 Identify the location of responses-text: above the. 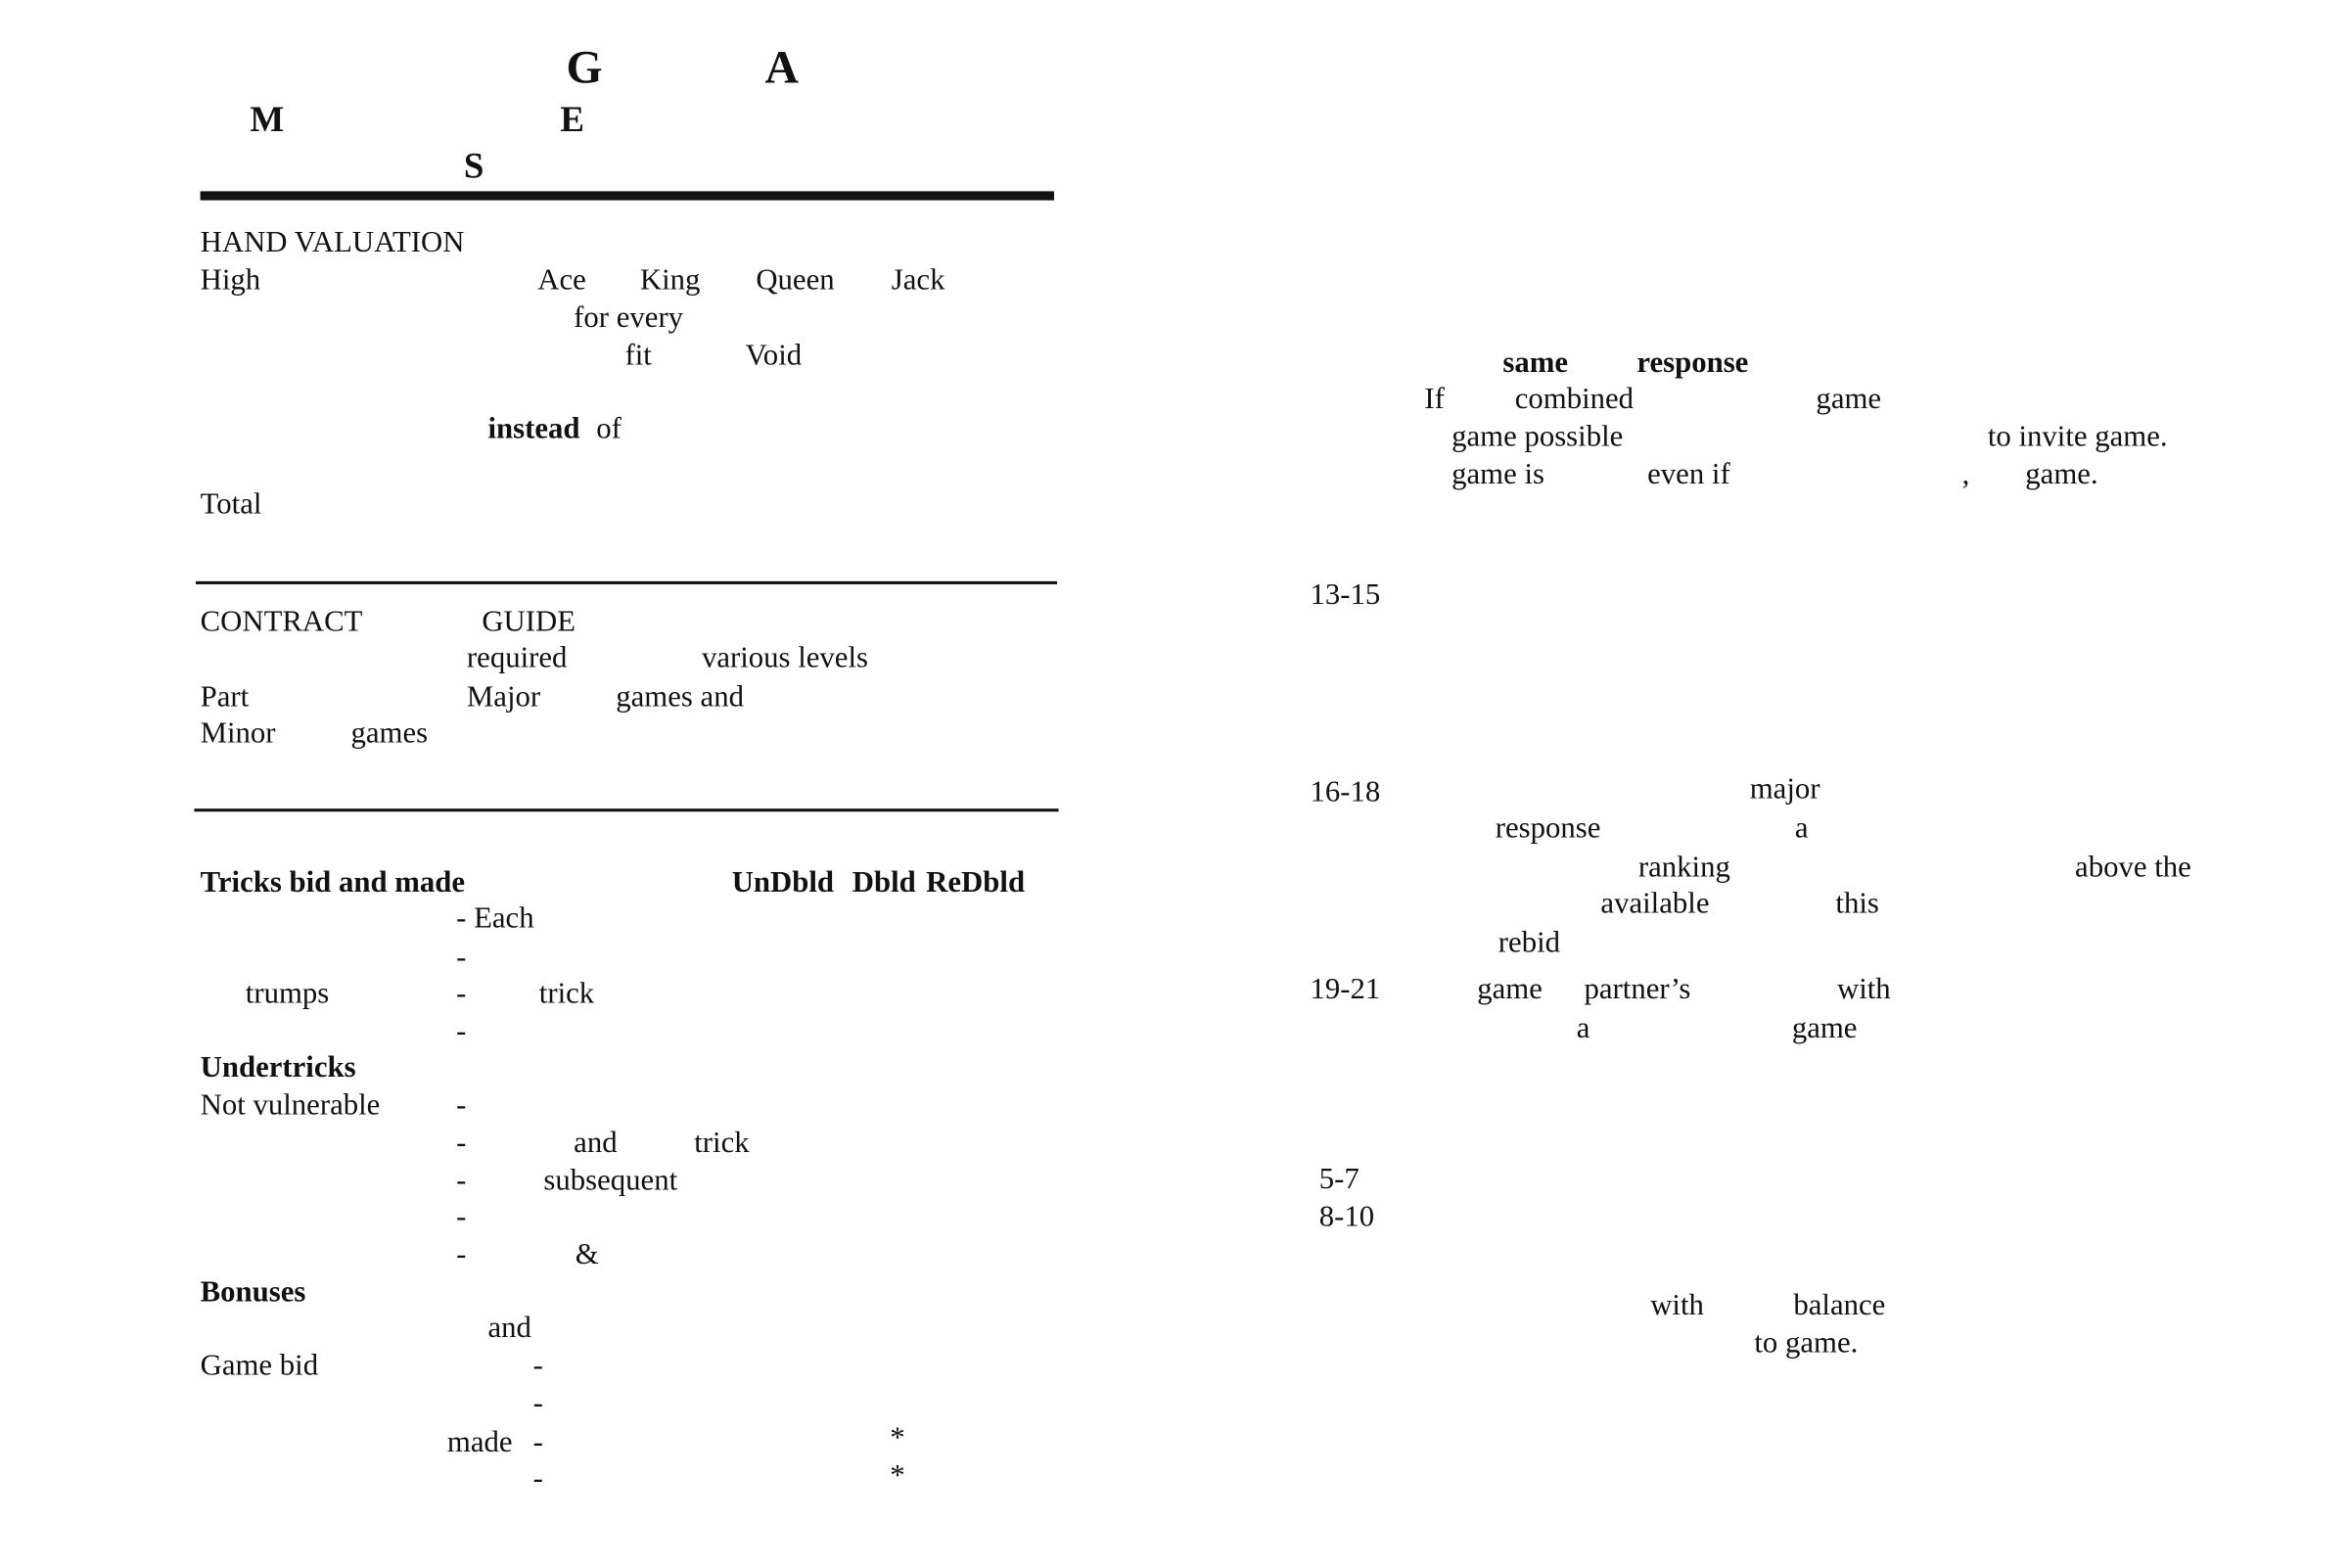
(2133, 868).